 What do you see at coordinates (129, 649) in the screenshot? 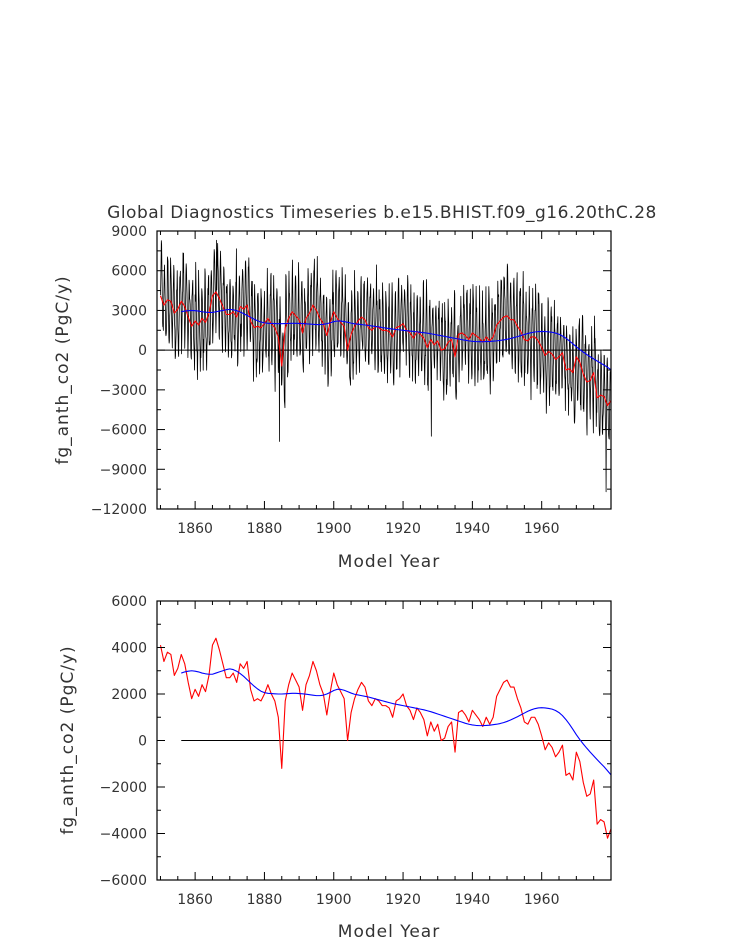
I see `y-tick-label: 4000` at bounding box center [129, 649].